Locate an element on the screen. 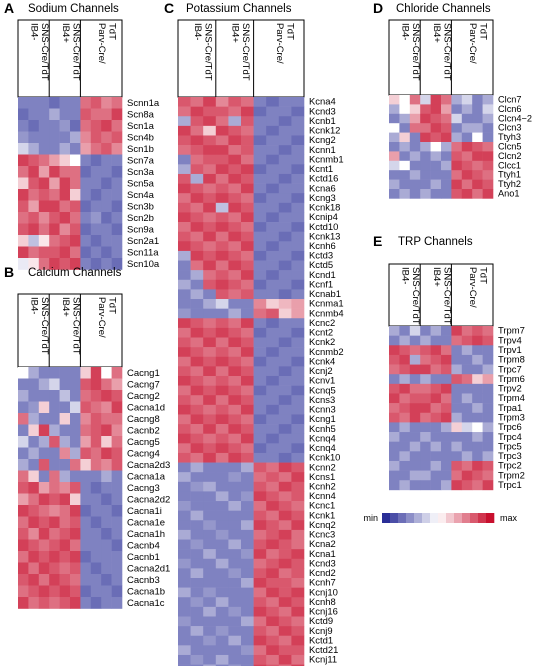  group-label-2: Parv-Cre/TdT is located at coordinates (285, 43).